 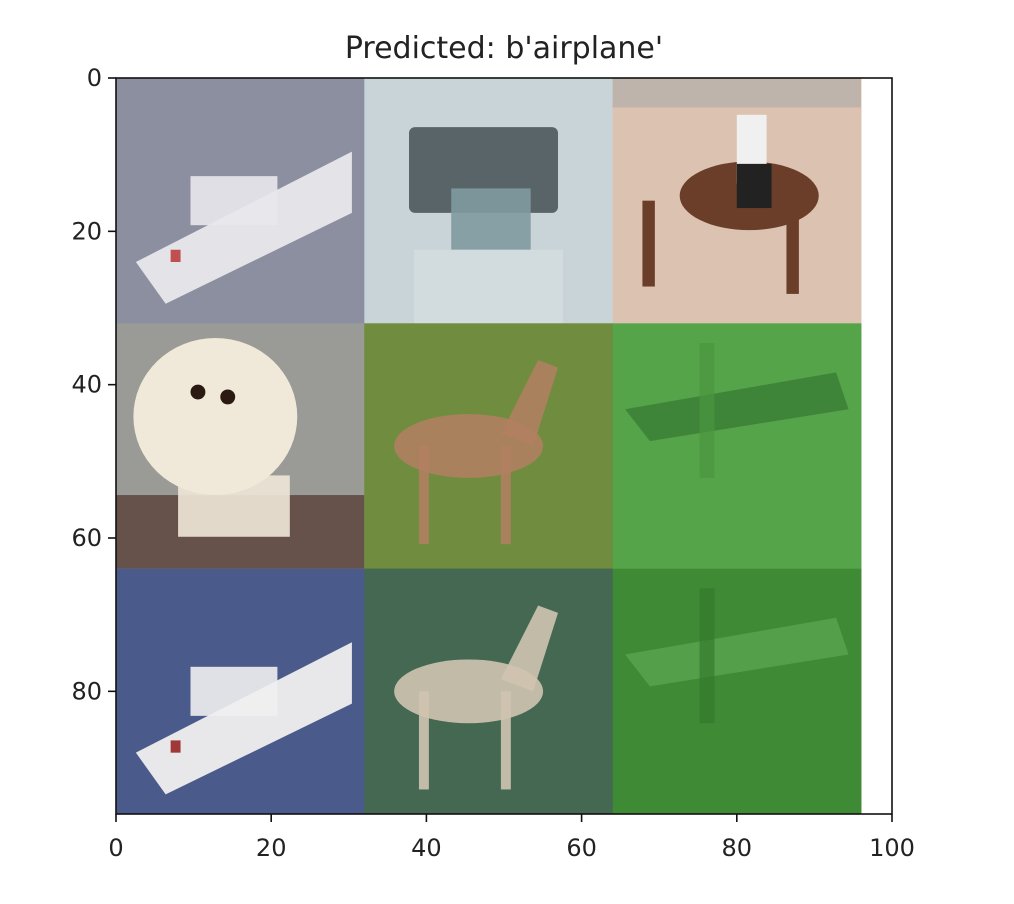 I want to click on y-axis: 0 20 40 60 80, so click(x=93, y=384).